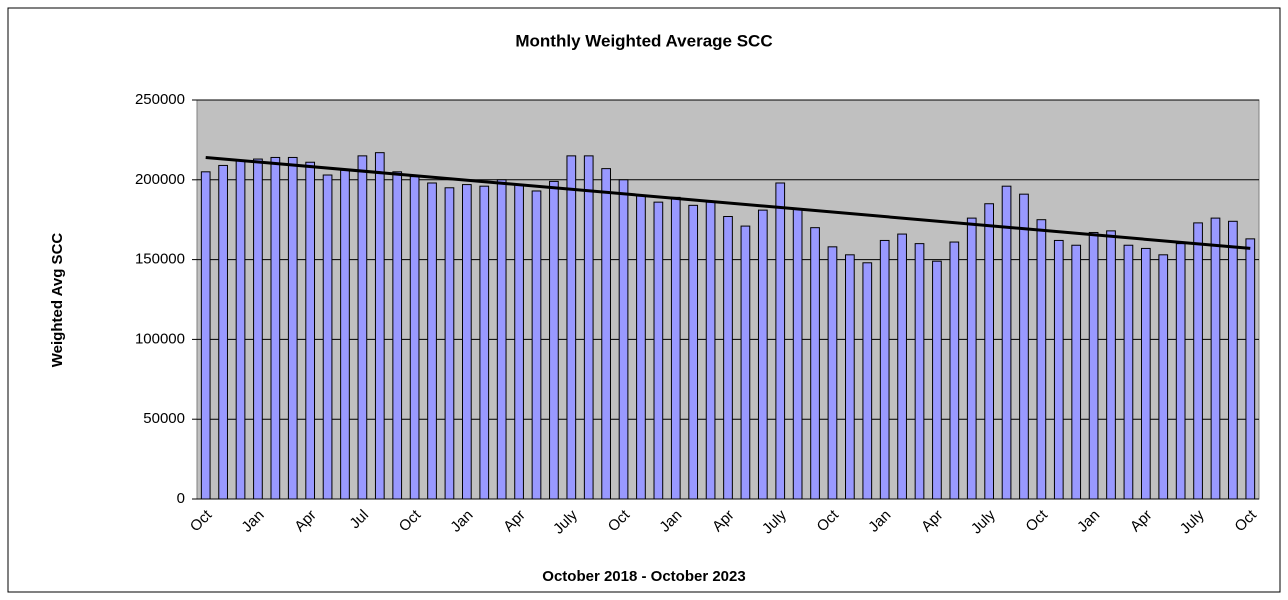 This screenshot has width=1288, height=600. What do you see at coordinates (643, 40) in the screenshot?
I see `chart-title: Monthly Weighted Average SCC` at bounding box center [643, 40].